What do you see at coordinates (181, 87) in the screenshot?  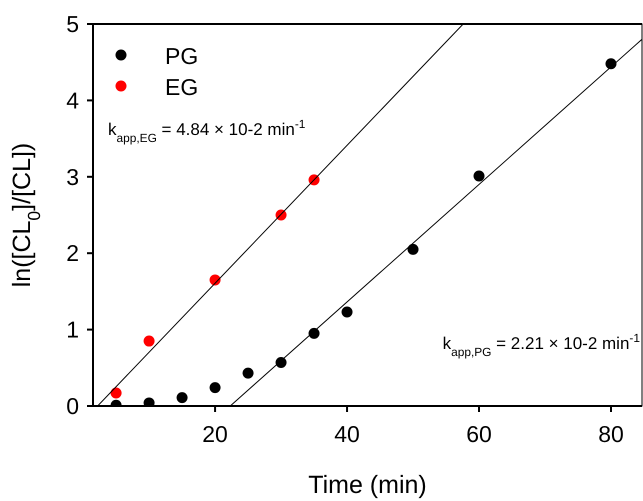 I see `legend-label: EG` at bounding box center [181, 87].